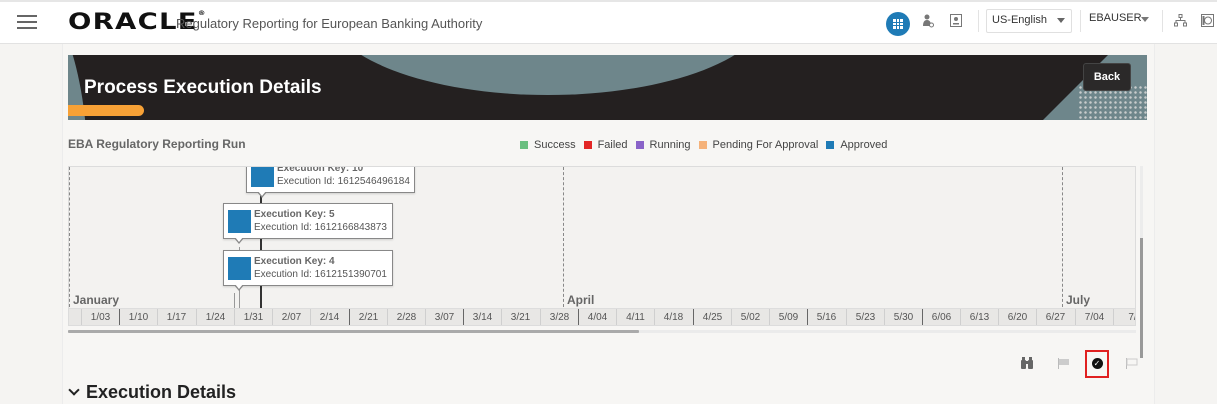 The width and height of the screenshot is (1217, 404). What do you see at coordinates (1180, 22) in the screenshot?
I see `org-hierarchy-icon` at bounding box center [1180, 22].